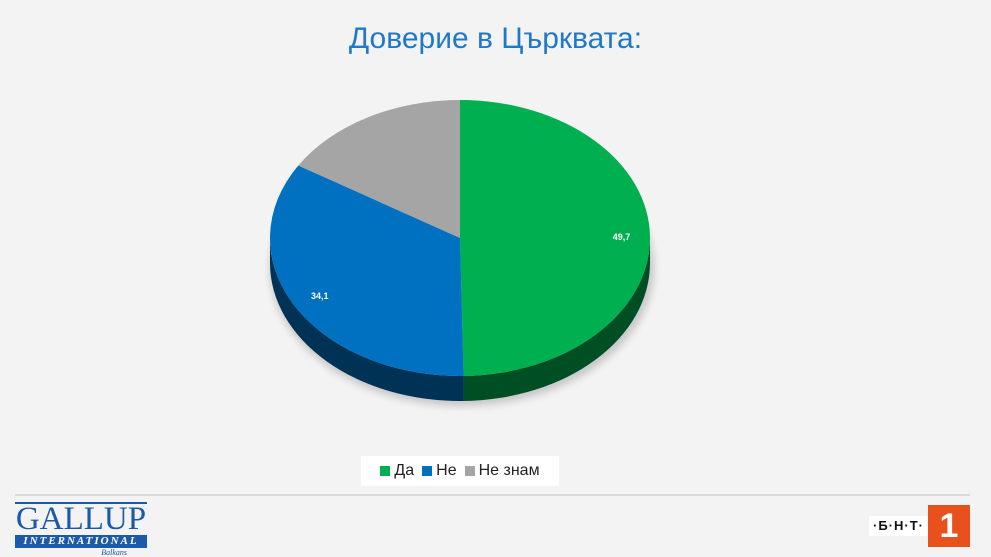 The height and width of the screenshot is (557, 991). I want to click on data-label: 34,1, so click(320, 296).